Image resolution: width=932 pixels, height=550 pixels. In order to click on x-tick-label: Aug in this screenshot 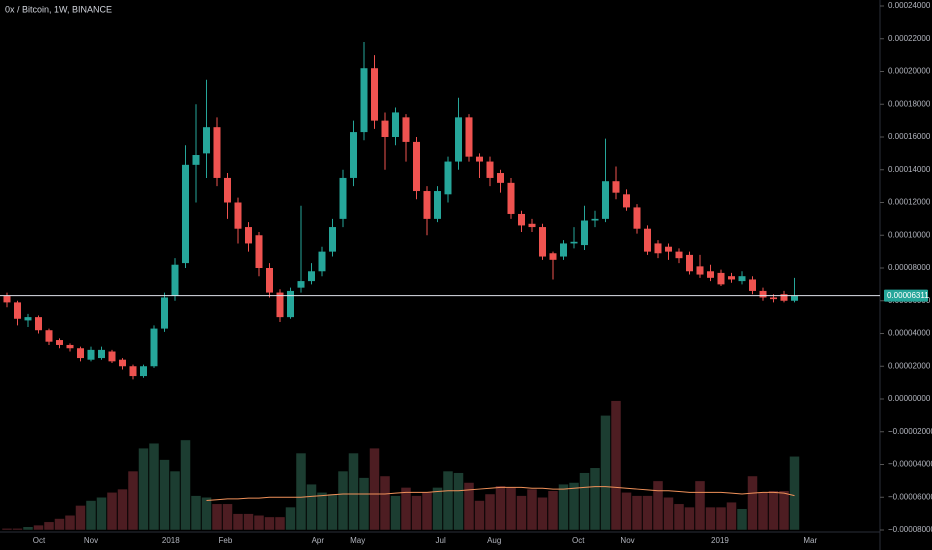, I will do `click(494, 540)`.